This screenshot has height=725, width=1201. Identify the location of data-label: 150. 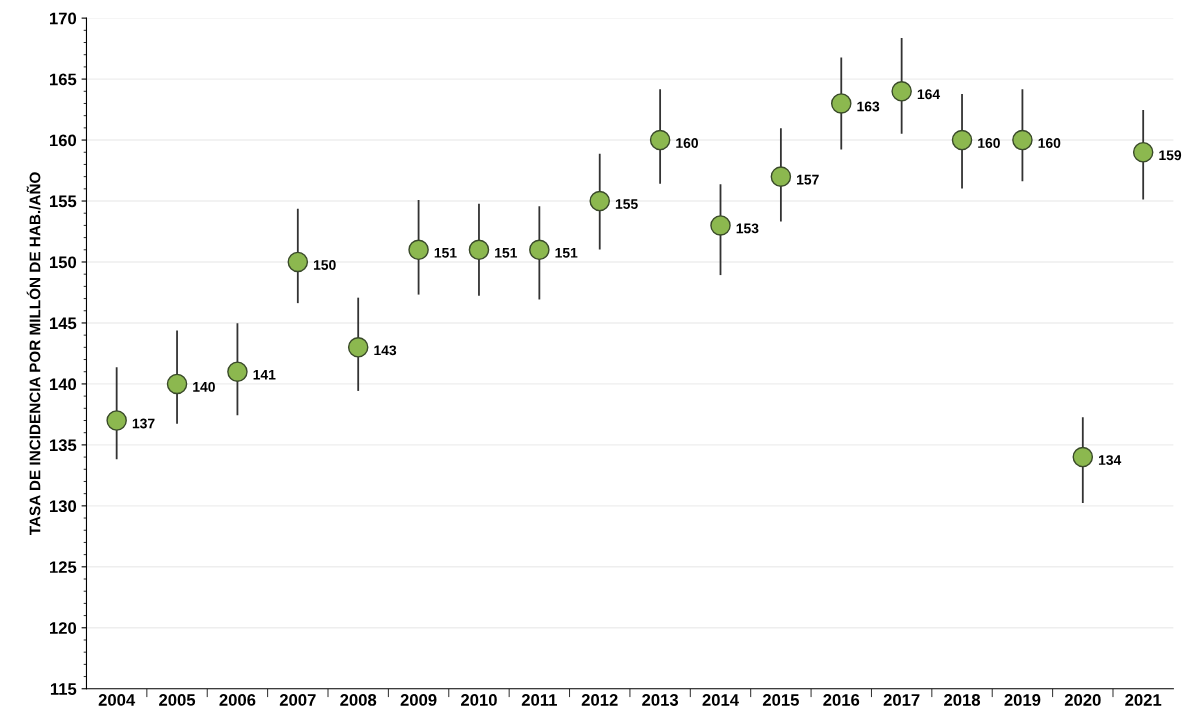
(324, 265).